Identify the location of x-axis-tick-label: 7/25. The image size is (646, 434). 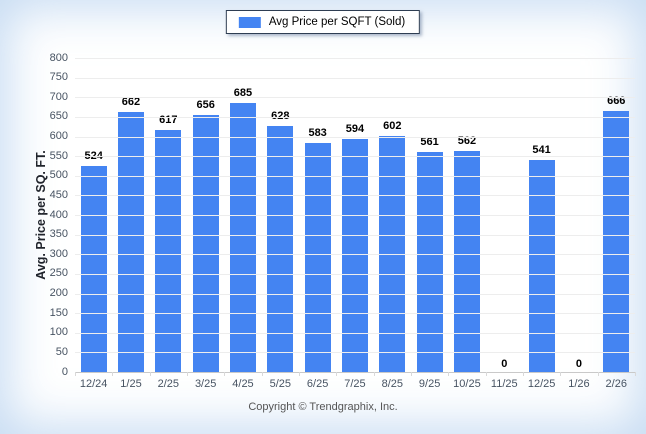
(355, 384).